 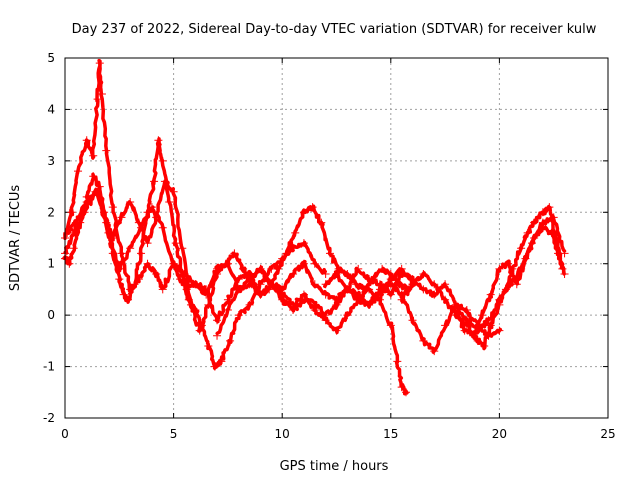 What do you see at coordinates (482, 277) in the screenshot?
I see `series-line-sat-g` at bounding box center [482, 277].